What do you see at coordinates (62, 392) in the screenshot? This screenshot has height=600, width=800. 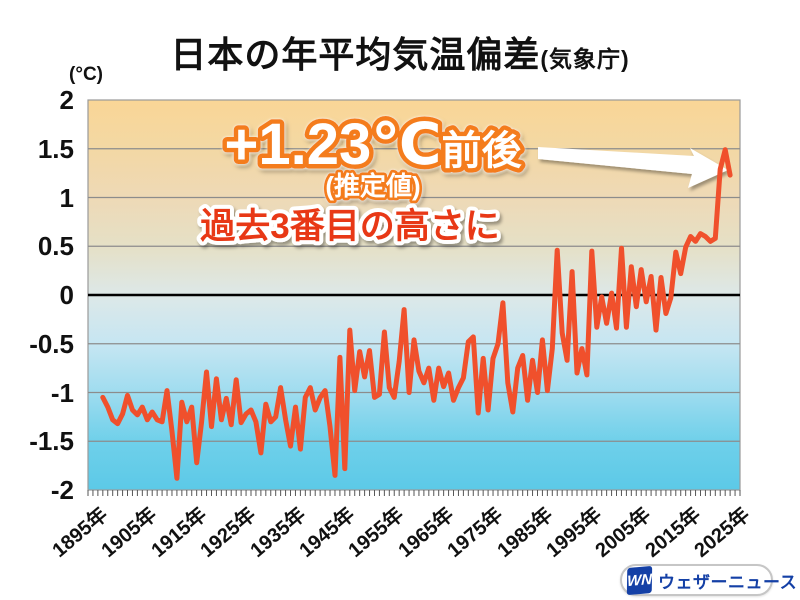 I see `y-axis-label: -1` at bounding box center [62, 392].